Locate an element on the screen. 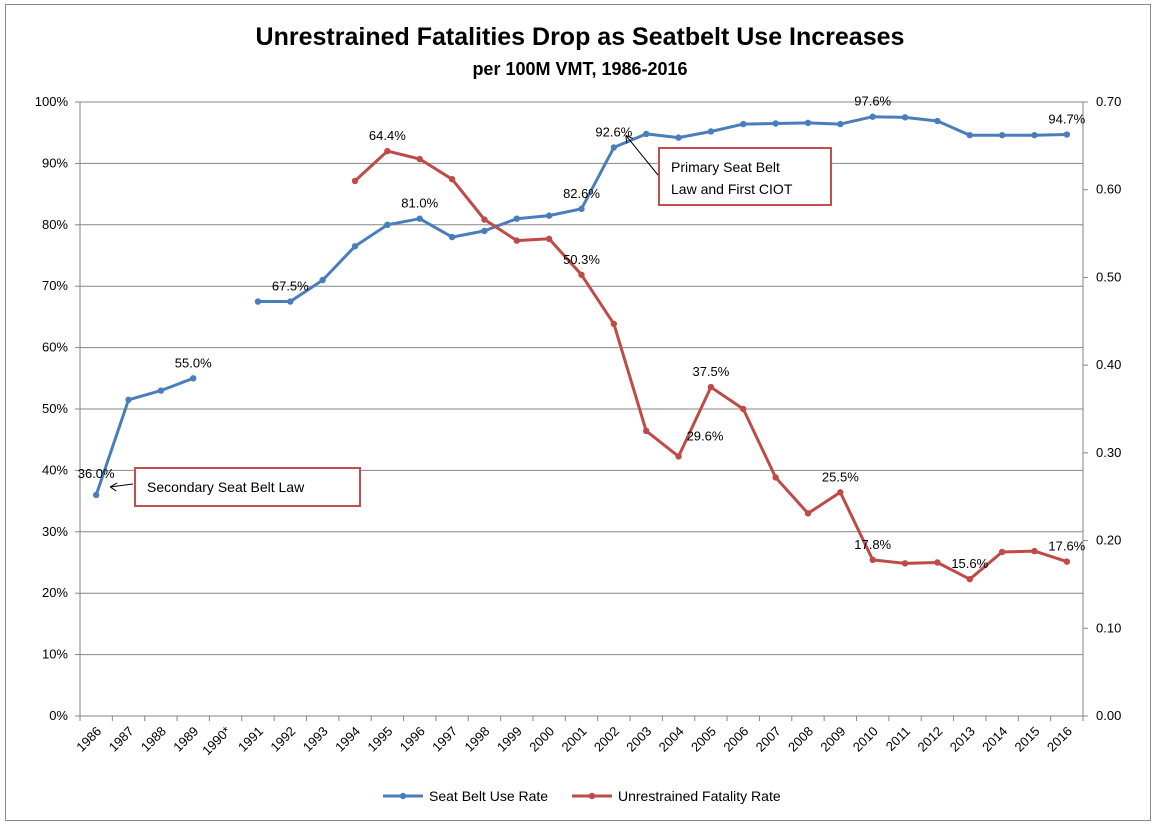  chart-subtitle: per 100M VMT, 1986-2016 is located at coordinates (579, 69).